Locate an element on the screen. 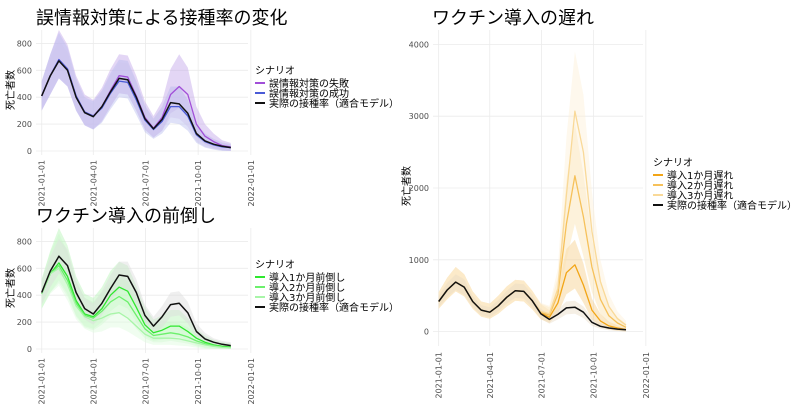 This screenshot has width=800, height=411. plot-area is located at coordinates (142, 92).